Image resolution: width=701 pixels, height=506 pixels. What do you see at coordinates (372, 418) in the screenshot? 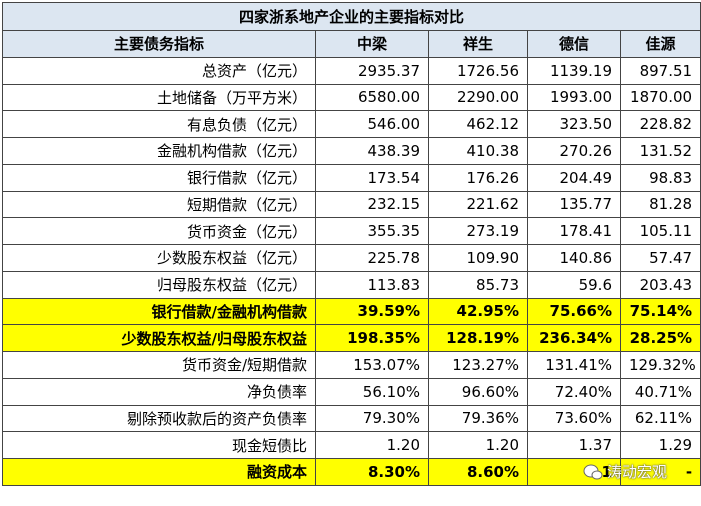
I see `cell-value: 79.30%` at bounding box center [372, 418].